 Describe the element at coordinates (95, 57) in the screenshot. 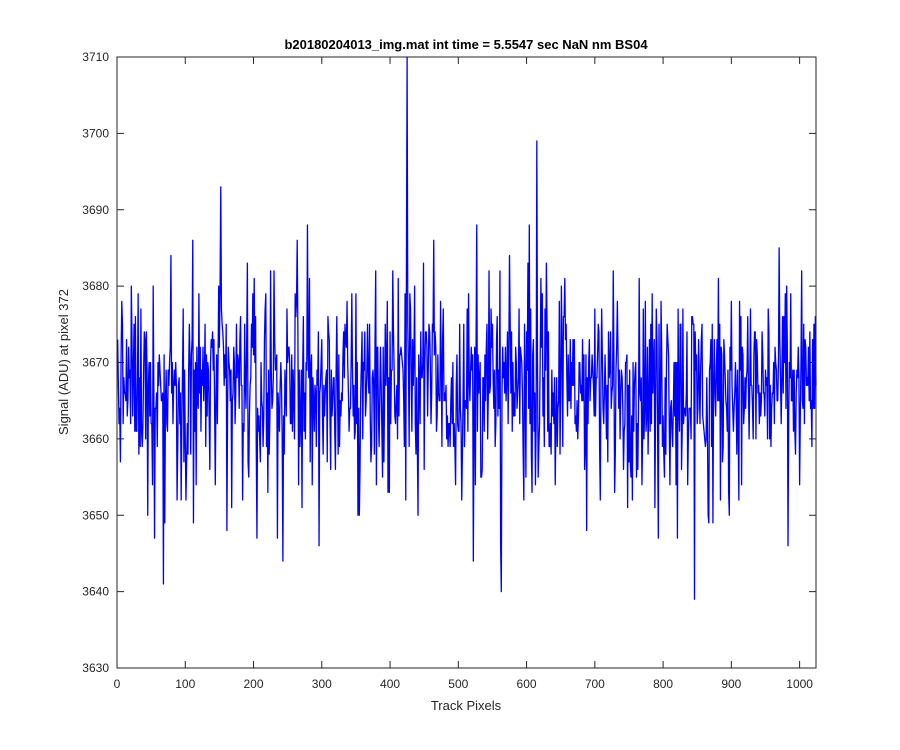

I see `y-tick-label: 3710` at that location.